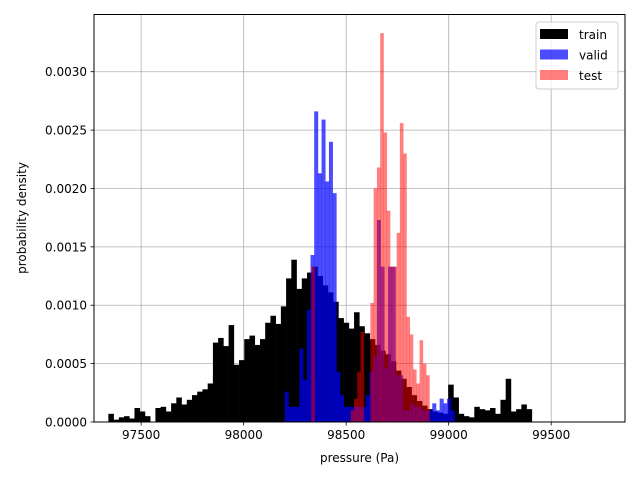  I want to click on legend-label-test: test, so click(590, 76).